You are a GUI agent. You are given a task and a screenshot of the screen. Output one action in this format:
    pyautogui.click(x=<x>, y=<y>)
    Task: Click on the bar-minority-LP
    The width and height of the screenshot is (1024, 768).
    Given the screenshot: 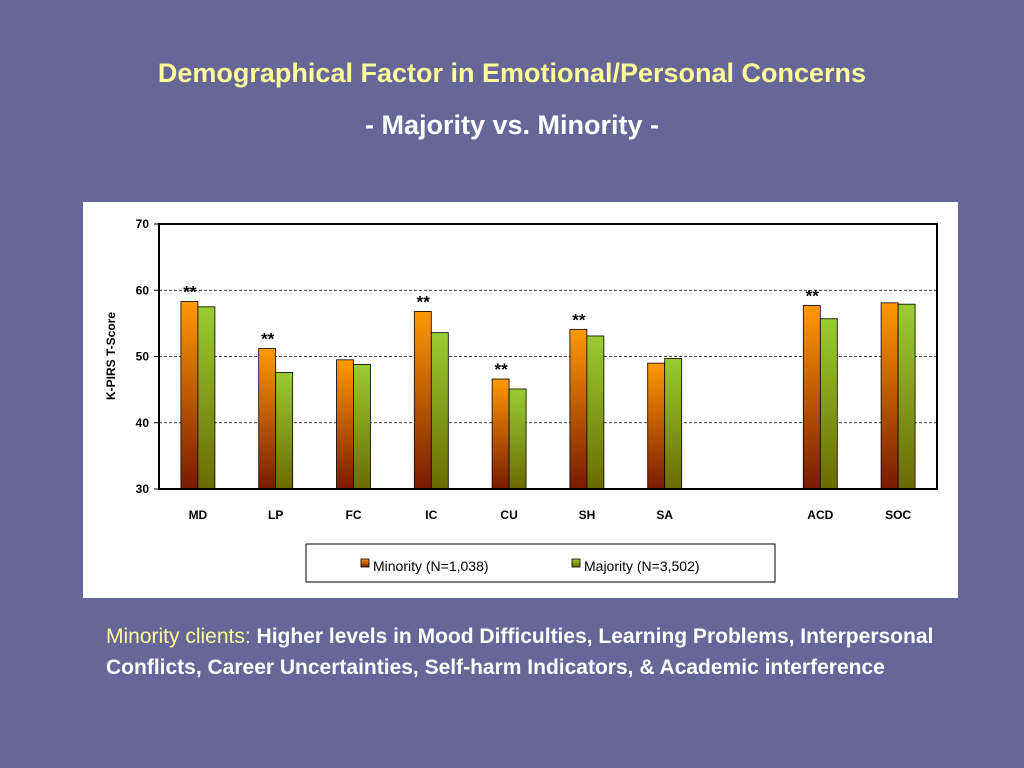 What is the action you would take?
    pyautogui.click(x=267, y=419)
    